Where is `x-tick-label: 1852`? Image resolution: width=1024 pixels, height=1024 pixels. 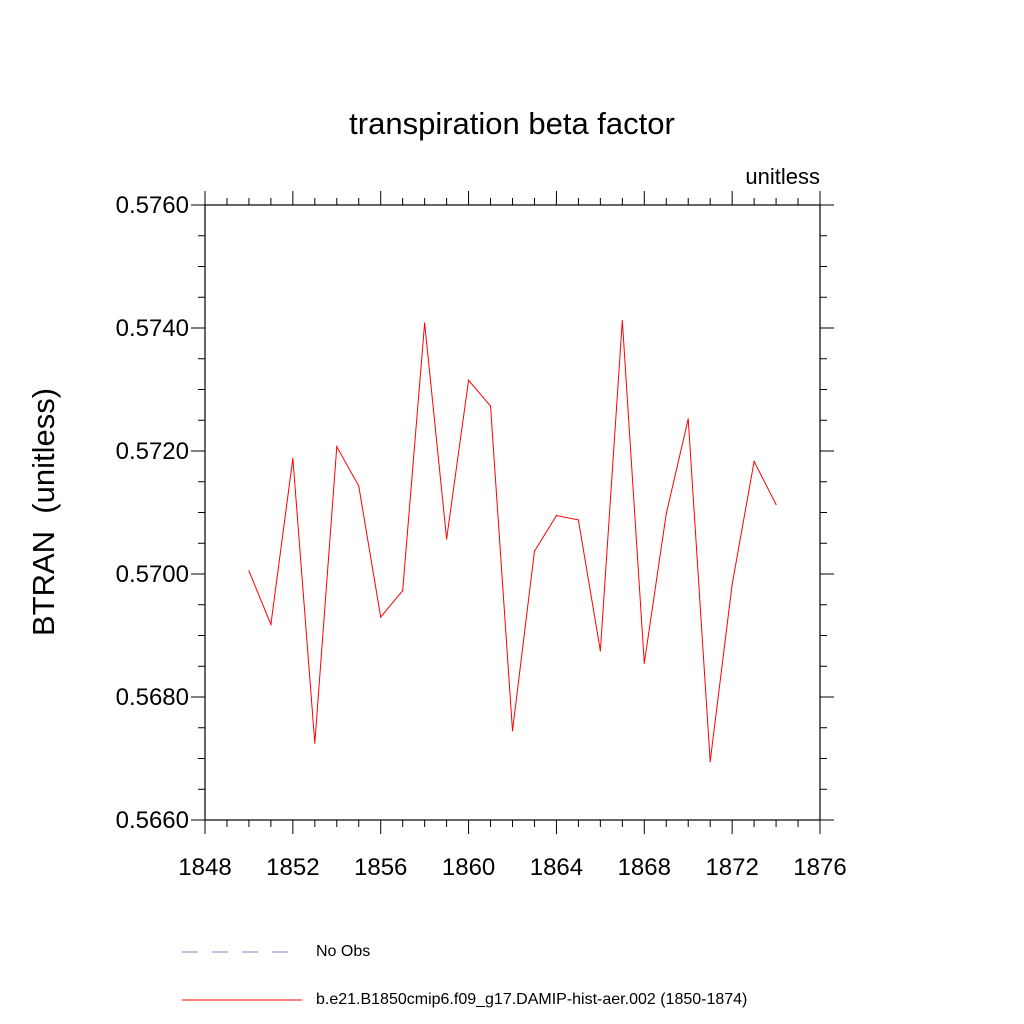
x-tick-label: 1852 is located at coordinates (292, 867).